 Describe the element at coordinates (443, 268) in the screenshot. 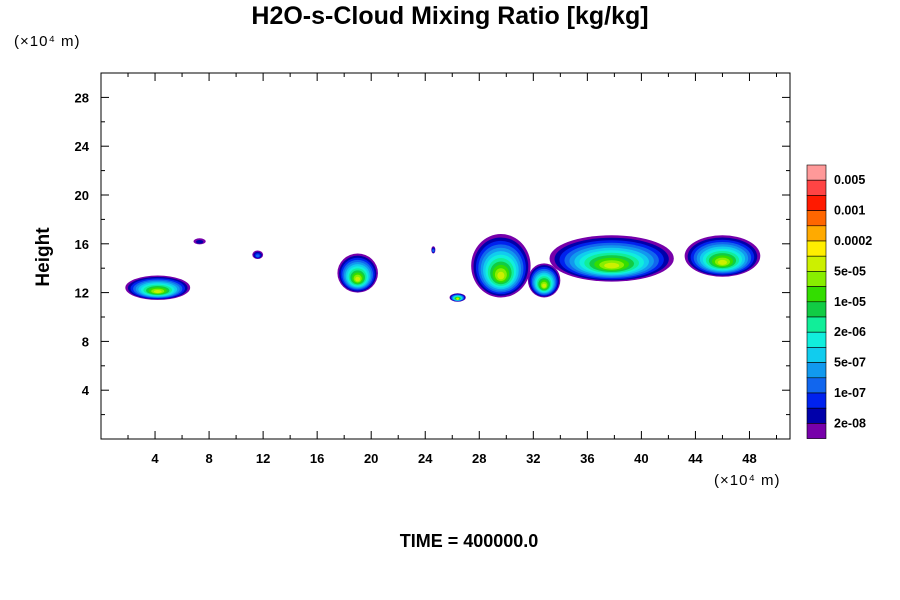

I see `cloud-field` at that location.